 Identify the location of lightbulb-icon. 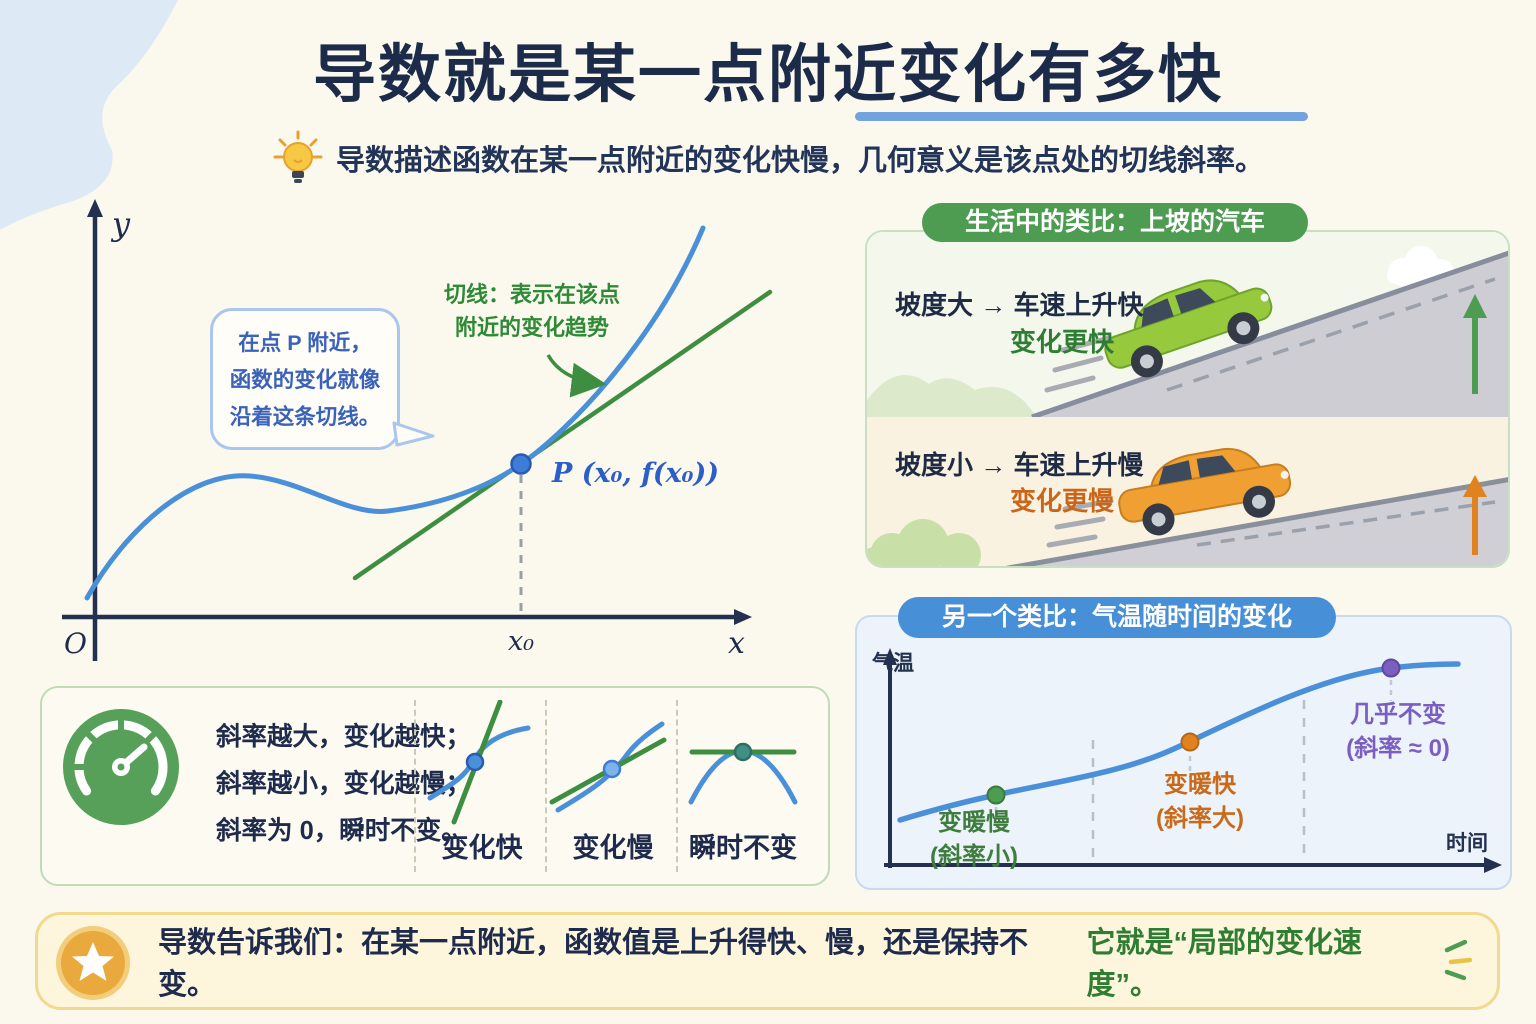
(298, 156).